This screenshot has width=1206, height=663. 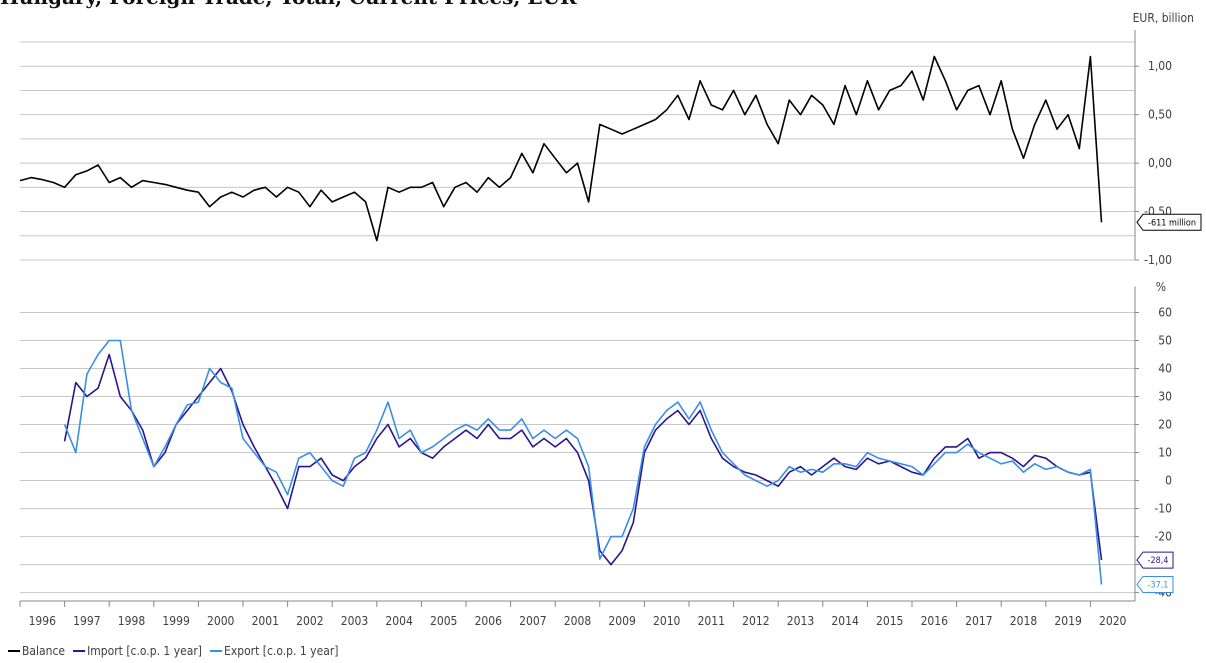 What do you see at coordinates (1160, 66) in the screenshot?
I see `y-tick-label: 1,00` at bounding box center [1160, 66].